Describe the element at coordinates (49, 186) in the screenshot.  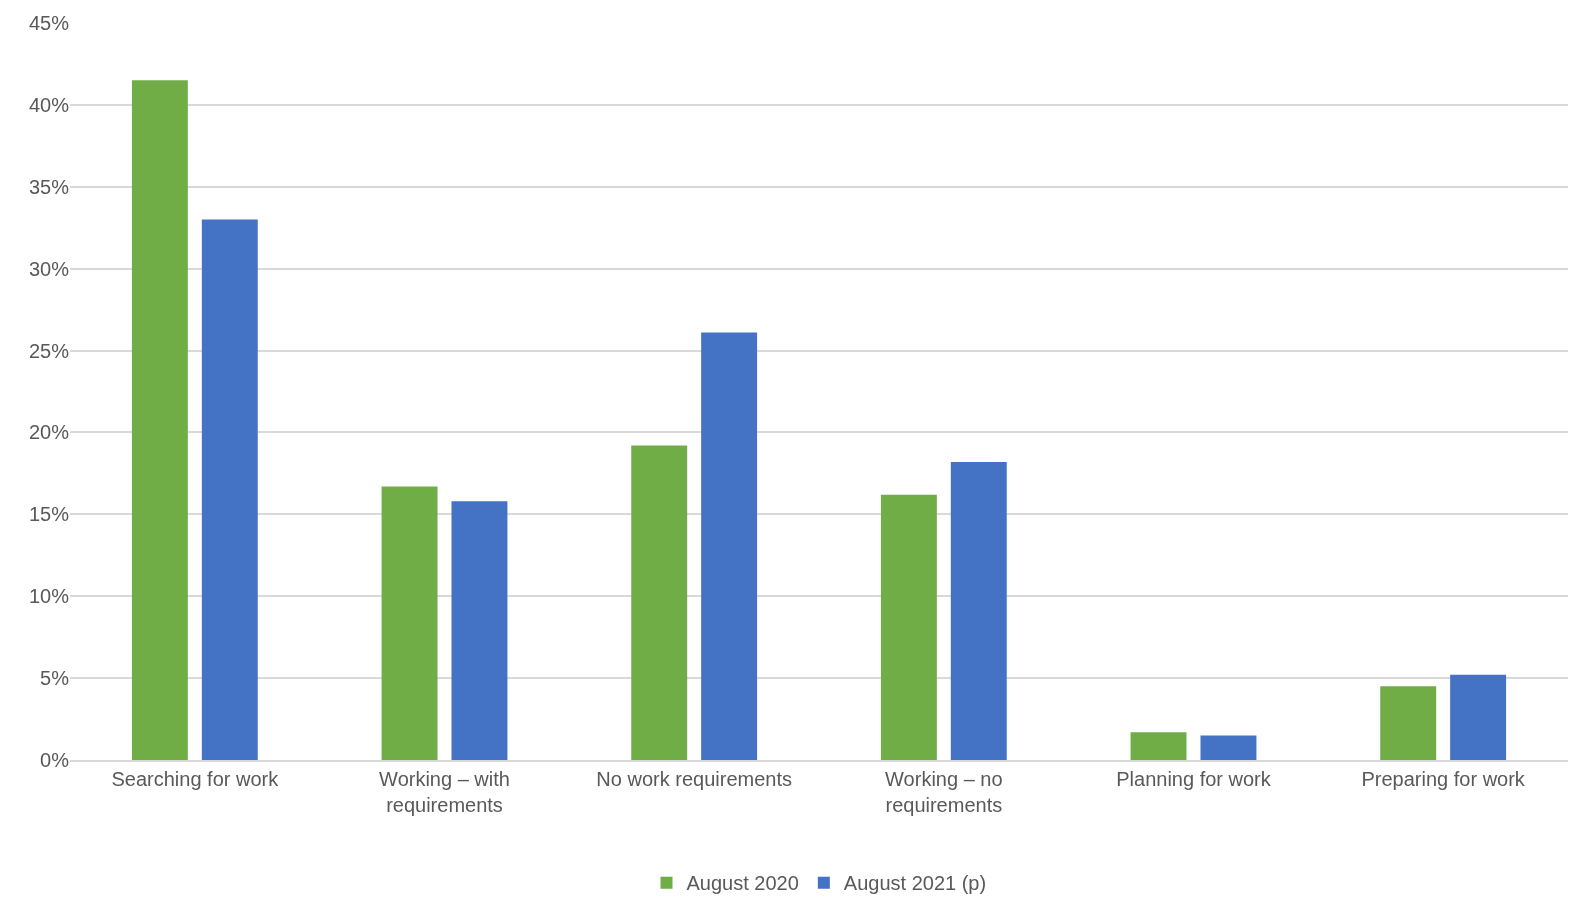
I see `y-tick-label: 35%` at that location.